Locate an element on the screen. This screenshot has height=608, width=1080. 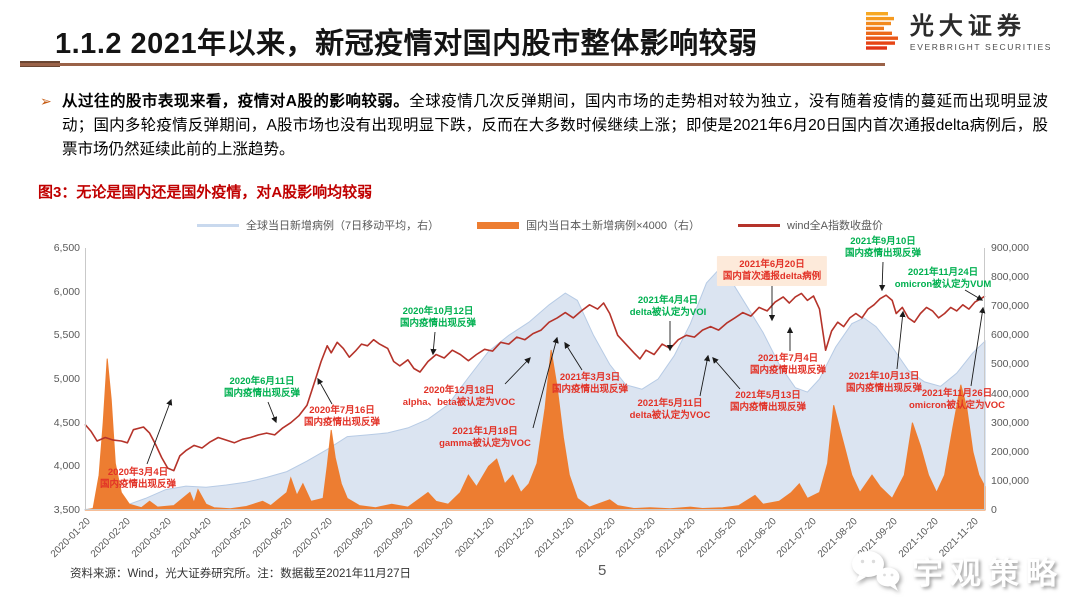
right-axis-tick: 0 is located at coordinates (994, 510).